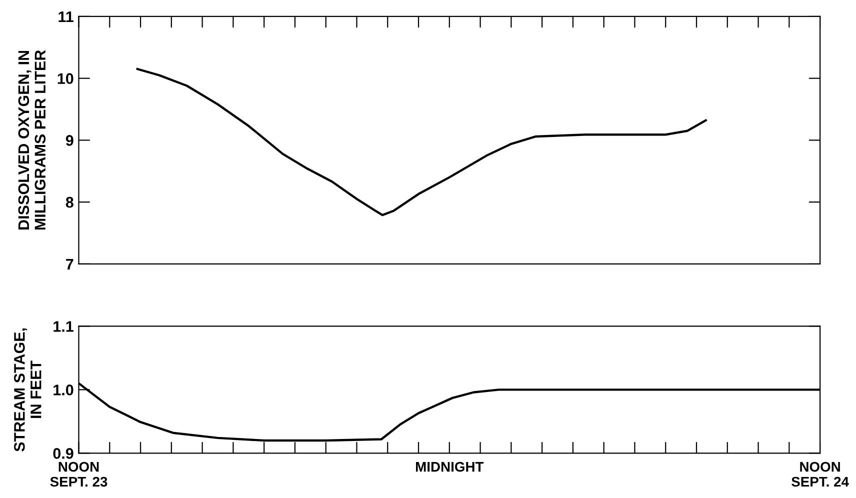 This screenshot has height=498, width=856. Describe the element at coordinates (64, 390) in the screenshot. I see `y-tick-label: 1.0` at that location.